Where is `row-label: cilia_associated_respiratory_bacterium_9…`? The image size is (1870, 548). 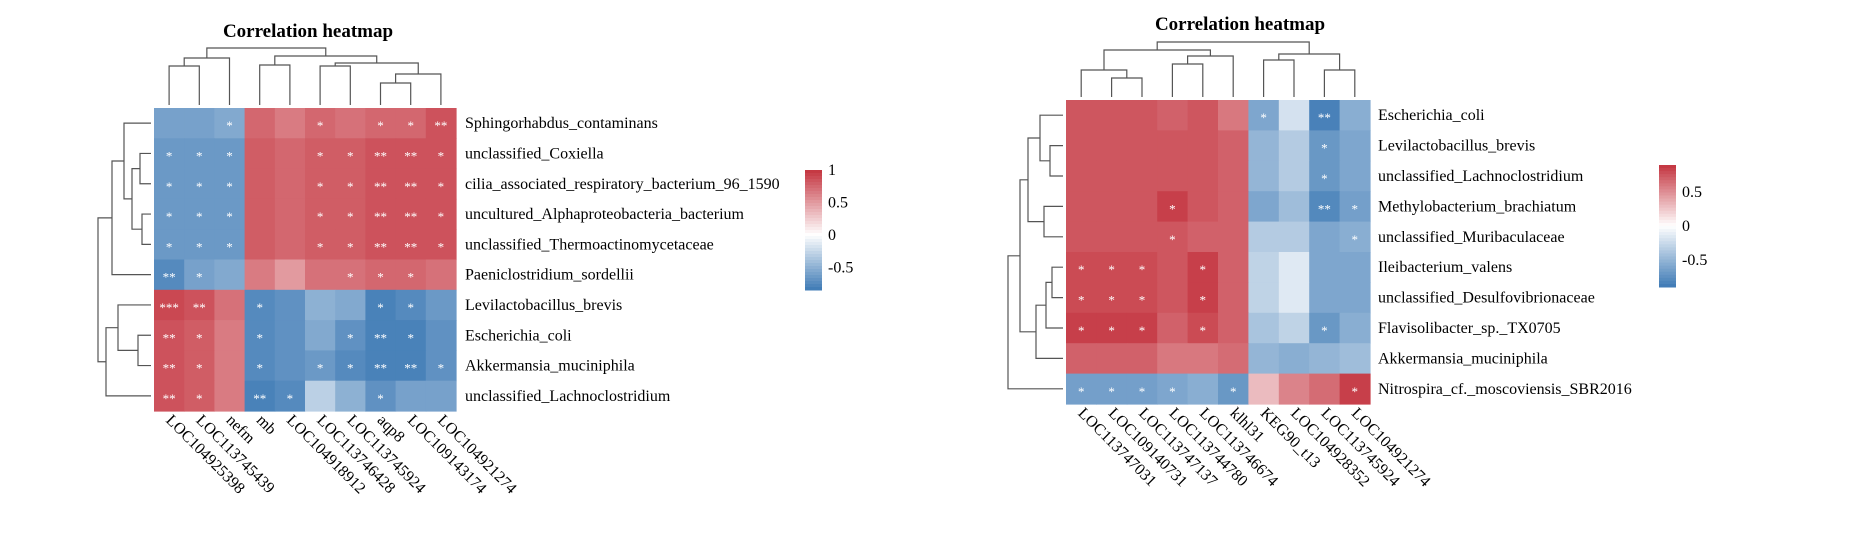 row-label: cilia_associated_respiratory_bacterium_9… is located at coordinates (622, 184).